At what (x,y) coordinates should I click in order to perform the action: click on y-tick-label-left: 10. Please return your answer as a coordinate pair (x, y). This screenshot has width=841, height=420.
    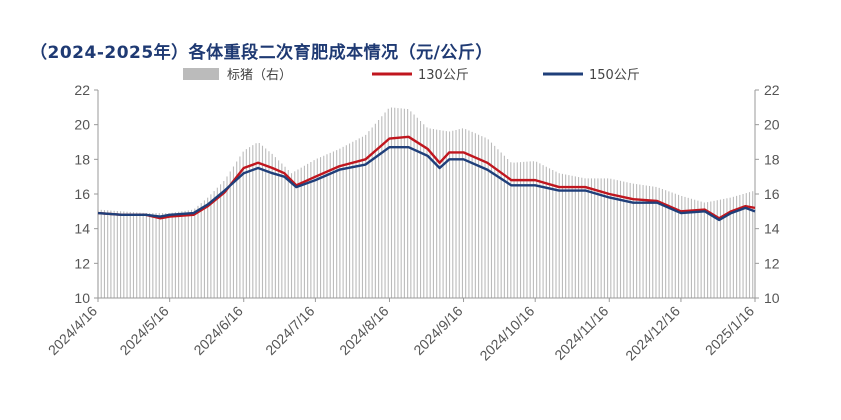
    Looking at the image, I should click on (82, 298).